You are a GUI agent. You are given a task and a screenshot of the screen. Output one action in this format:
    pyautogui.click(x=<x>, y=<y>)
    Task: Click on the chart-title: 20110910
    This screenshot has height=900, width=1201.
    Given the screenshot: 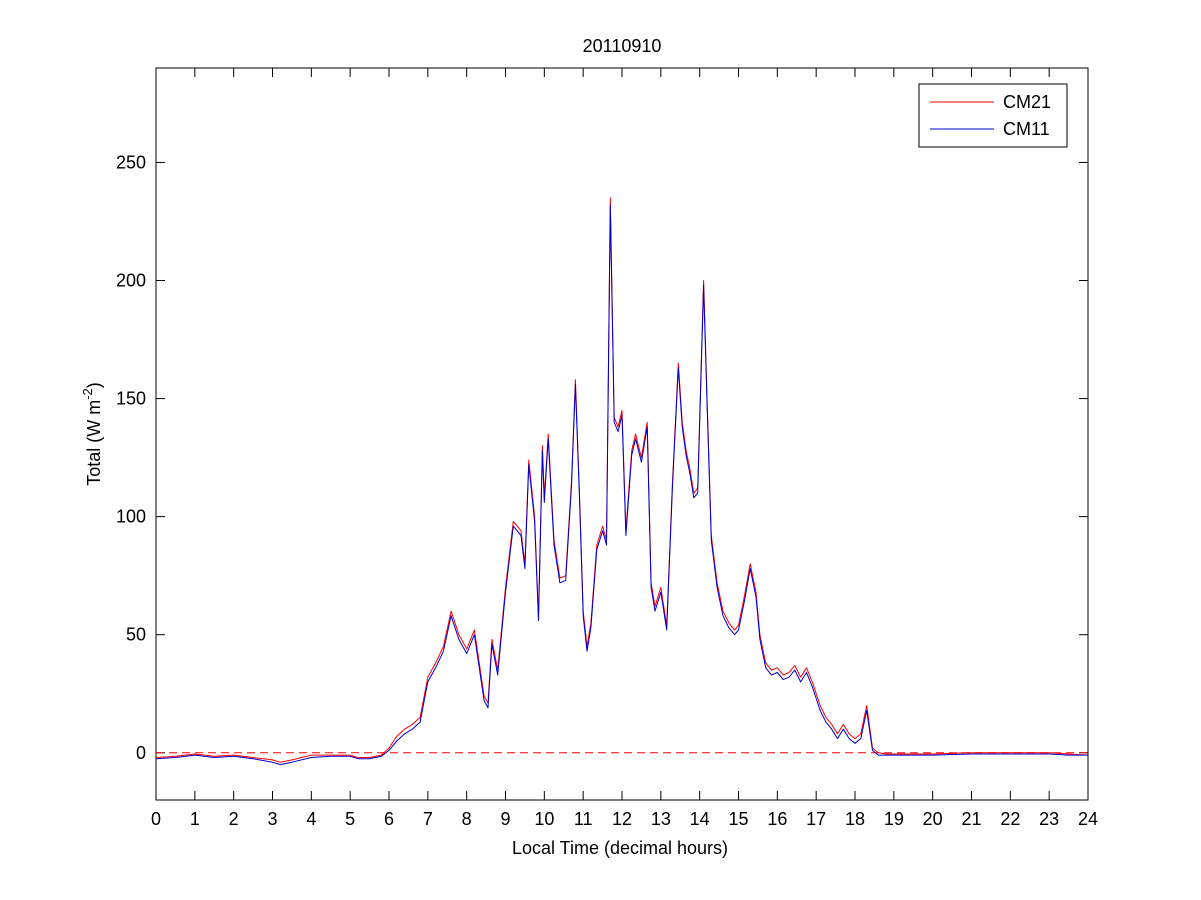 What is the action you would take?
    pyautogui.click(x=622, y=46)
    